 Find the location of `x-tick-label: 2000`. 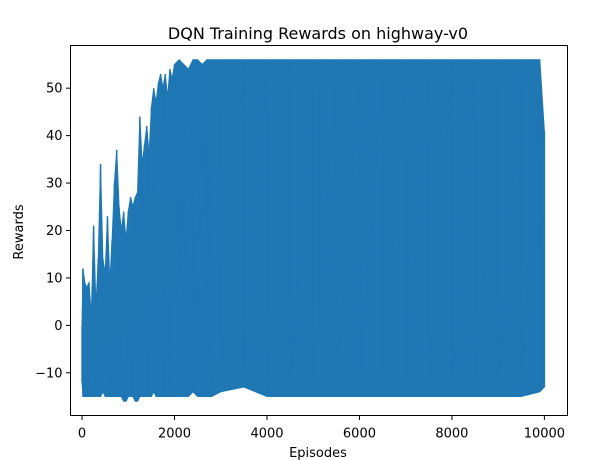

x-tick-label: 2000 is located at coordinates (174, 434).